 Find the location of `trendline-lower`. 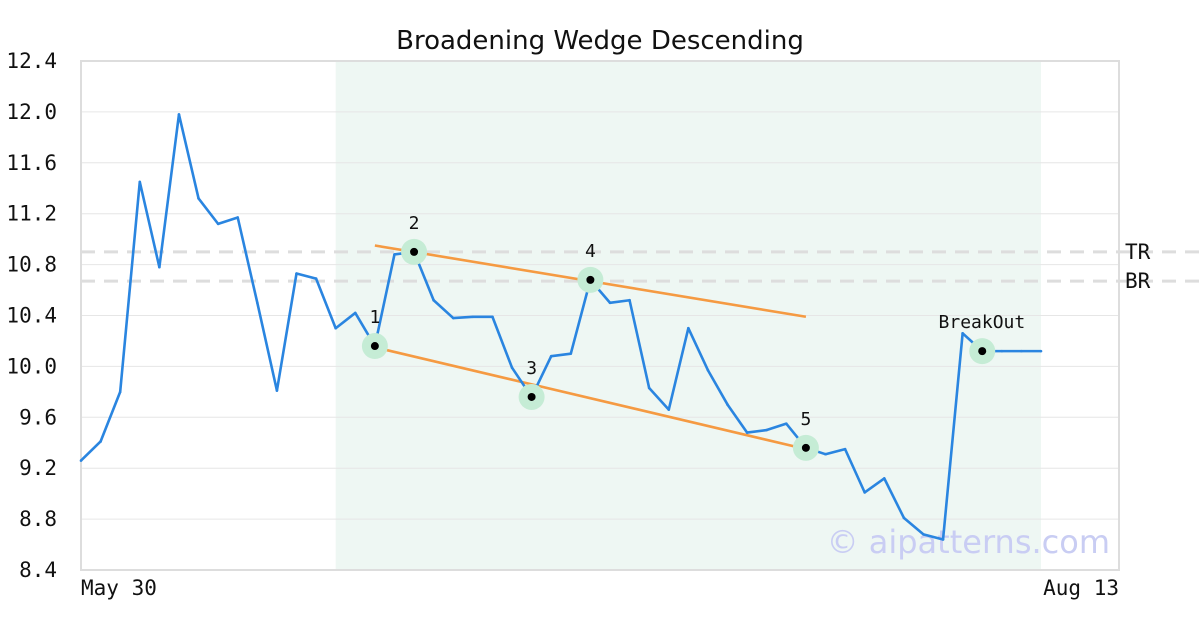

trendline-lower is located at coordinates (590, 398).